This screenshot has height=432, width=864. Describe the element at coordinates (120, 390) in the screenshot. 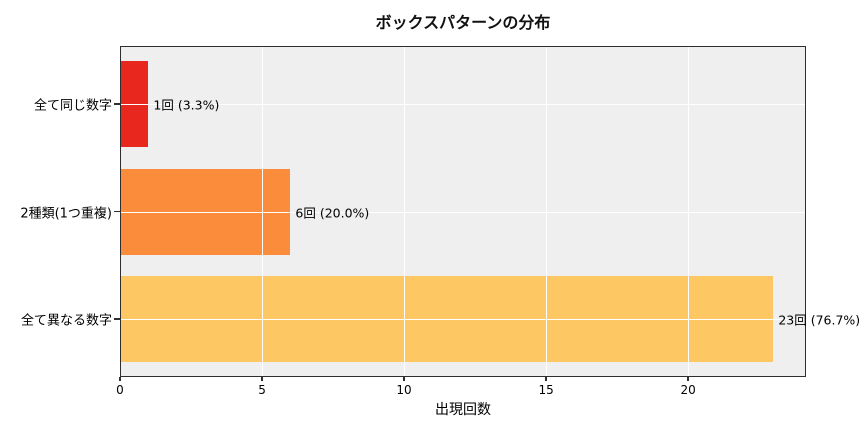

I see `x-tick-label: 0` at that location.